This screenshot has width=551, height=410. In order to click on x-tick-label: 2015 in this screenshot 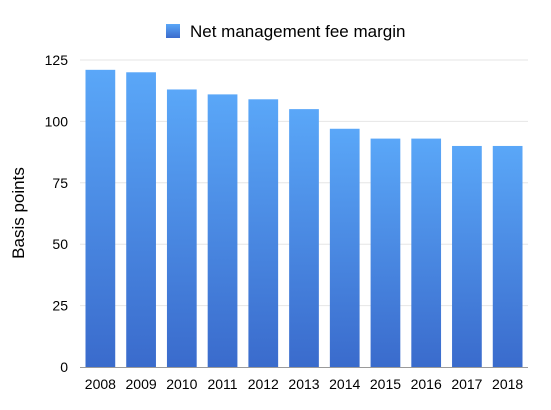, I will do `click(385, 384)`.